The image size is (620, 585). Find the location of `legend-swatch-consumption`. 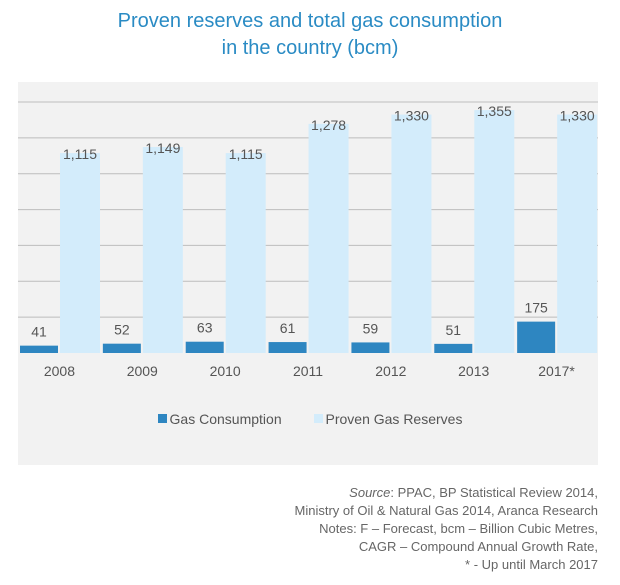

legend-swatch-consumption is located at coordinates (162, 418).